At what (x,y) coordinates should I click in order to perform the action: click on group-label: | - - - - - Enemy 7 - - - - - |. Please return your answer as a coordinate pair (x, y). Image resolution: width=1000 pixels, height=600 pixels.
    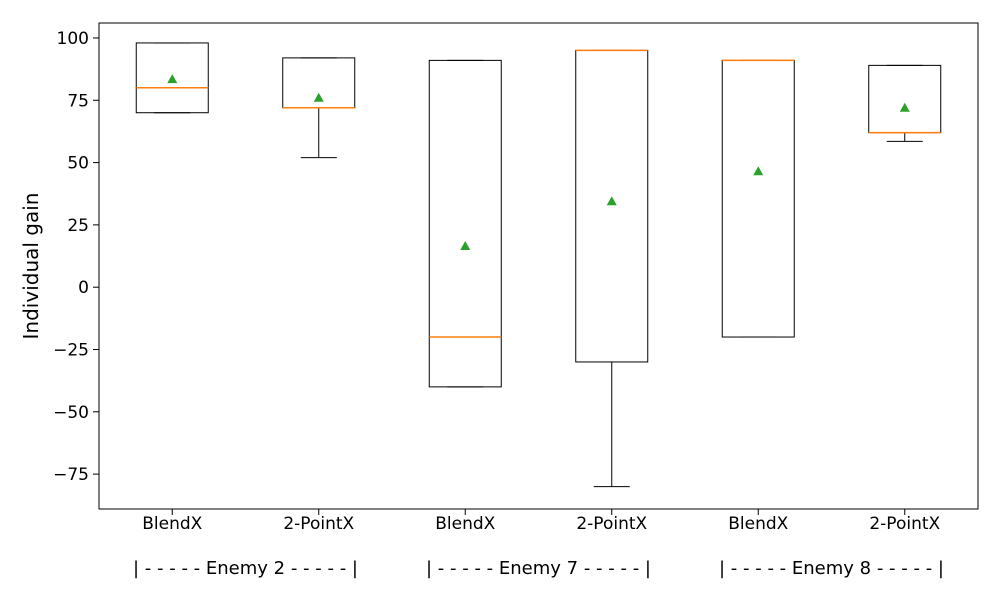
    Looking at the image, I should click on (538, 568).